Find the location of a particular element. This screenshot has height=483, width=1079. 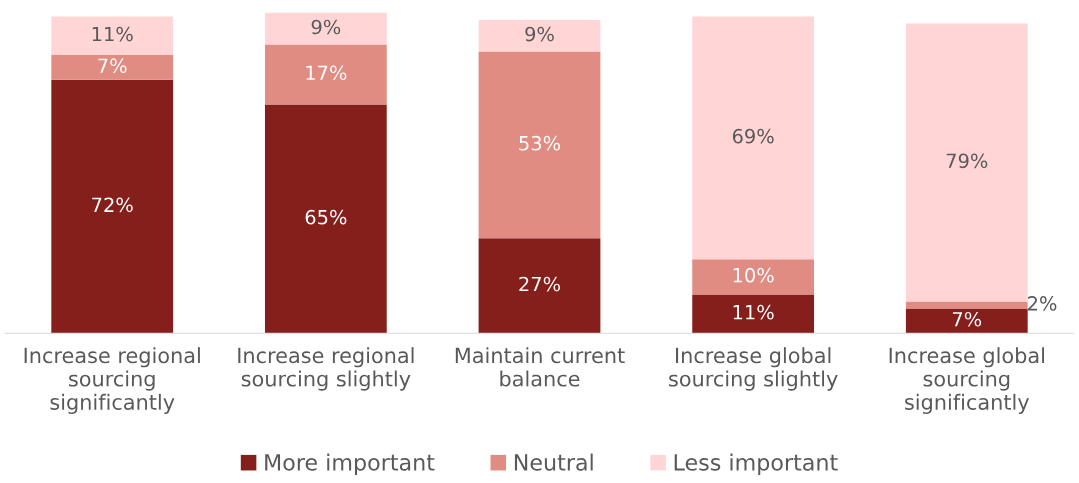

data-label: 65% is located at coordinates (326, 217).